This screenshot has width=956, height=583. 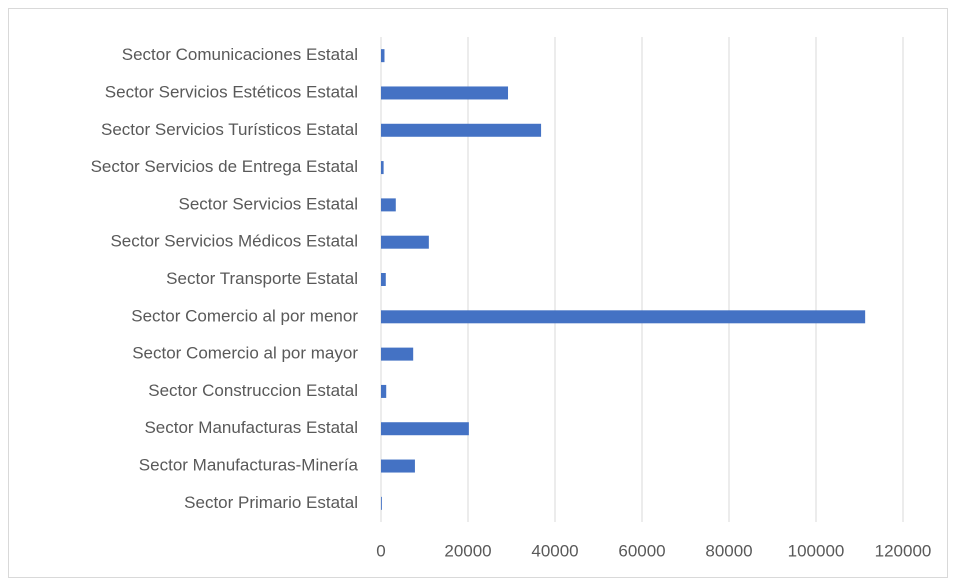 What do you see at coordinates (253, 390) in the screenshot?
I see `y-tick-label: Sector Construccion Estatal` at bounding box center [253, 390].